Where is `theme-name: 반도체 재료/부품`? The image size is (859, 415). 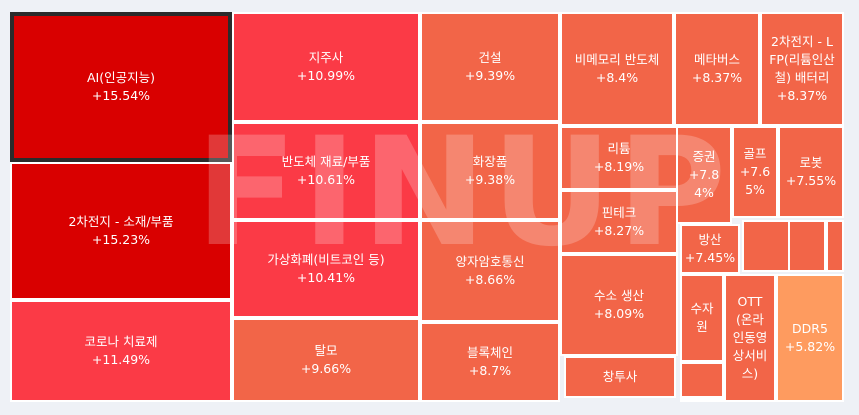 theme-name: 반도체 재료/부품 is located at coordinates (326, 161).